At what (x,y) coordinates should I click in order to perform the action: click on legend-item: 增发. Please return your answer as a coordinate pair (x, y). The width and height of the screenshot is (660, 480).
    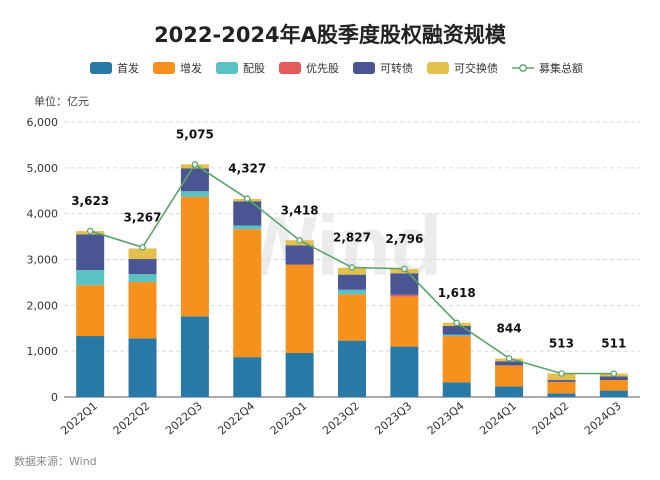
    Looking at the image, I should click on (177, 68).